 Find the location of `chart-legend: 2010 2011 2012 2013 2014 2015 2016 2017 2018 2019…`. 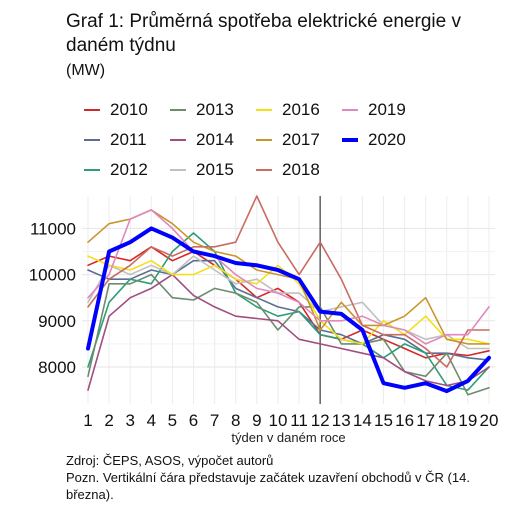

chart-legend: 2010 2011 2012 2013 2014 2015 2016 2017 2018 2019… is located at coordinates (249, 138).